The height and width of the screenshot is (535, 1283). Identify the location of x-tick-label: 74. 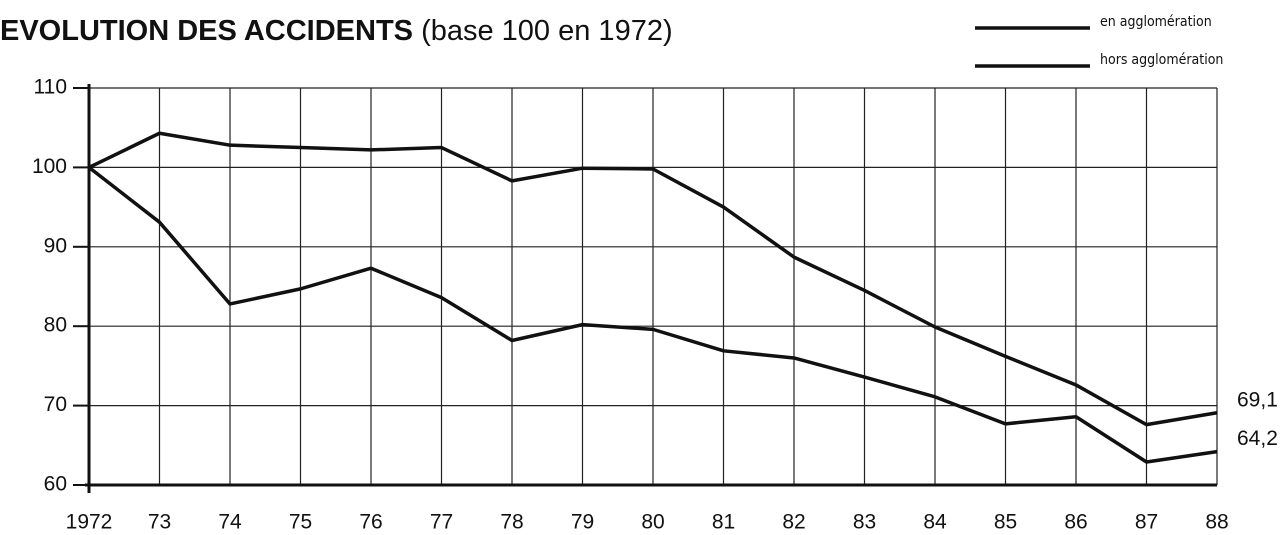
(230, 522).